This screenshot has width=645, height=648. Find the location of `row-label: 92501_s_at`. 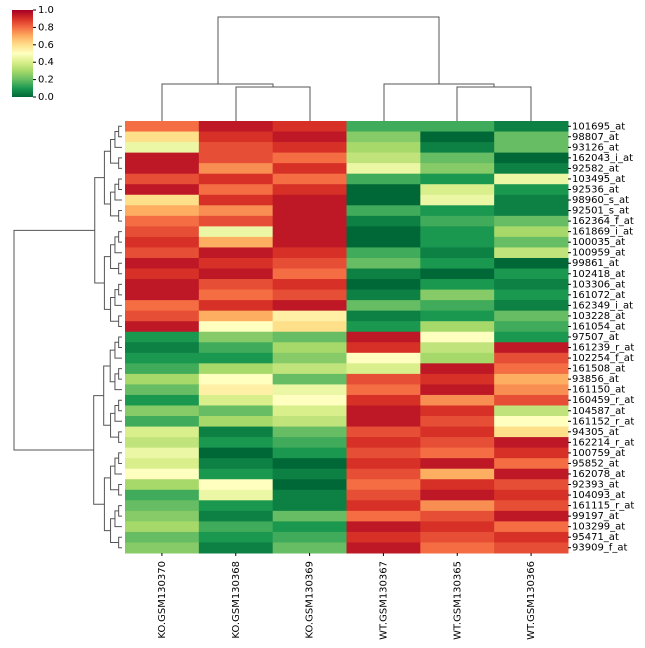

row-label: 92501_s_at is located at coordinates (600, 211).